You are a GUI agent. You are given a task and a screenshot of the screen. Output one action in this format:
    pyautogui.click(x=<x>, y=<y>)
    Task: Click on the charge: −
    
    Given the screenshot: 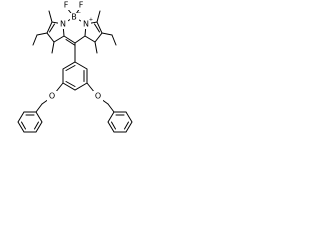 What is the action you would take?
    pyautogui.click(x=79, y=13)
    